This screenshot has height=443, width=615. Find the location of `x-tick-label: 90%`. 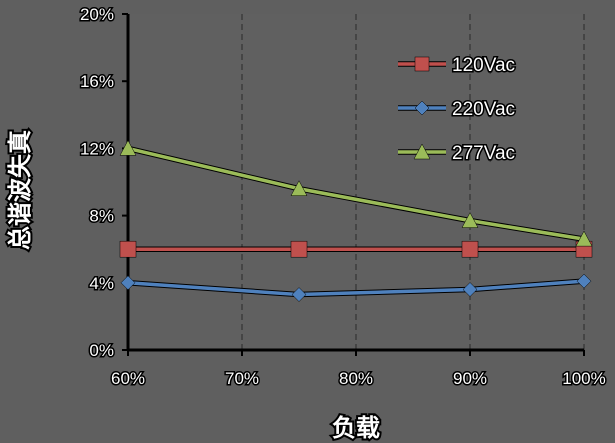

x-tick-label: 90% is located at coordinates (470, 378).